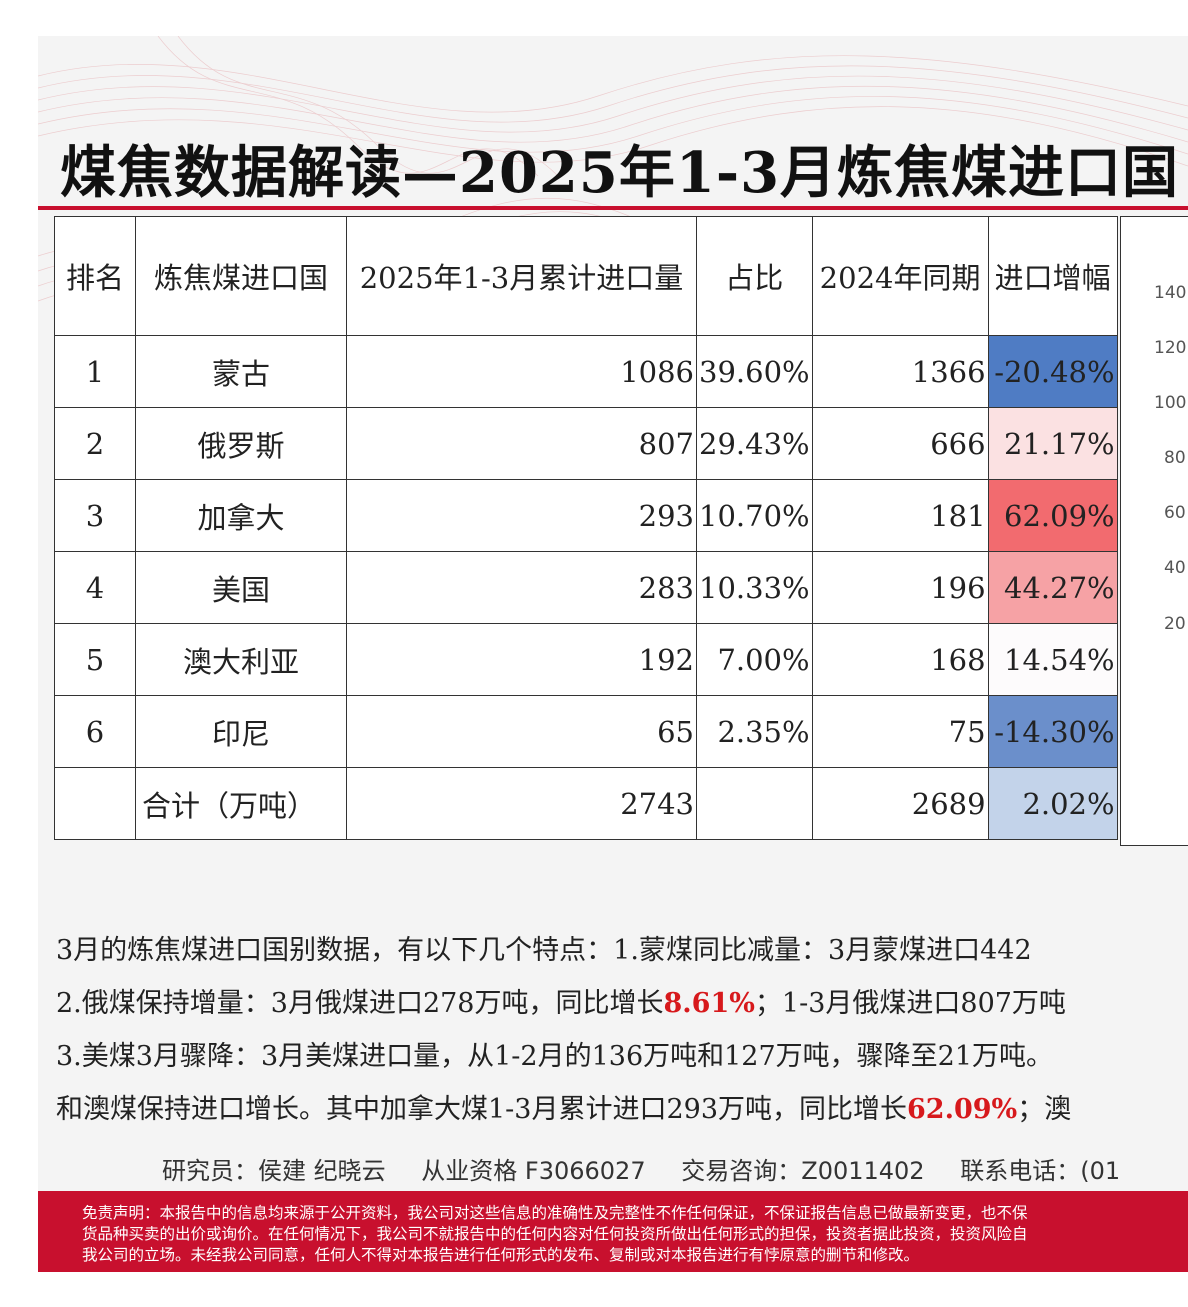  I want to click on cell-rank: 5, so click(95, 659).